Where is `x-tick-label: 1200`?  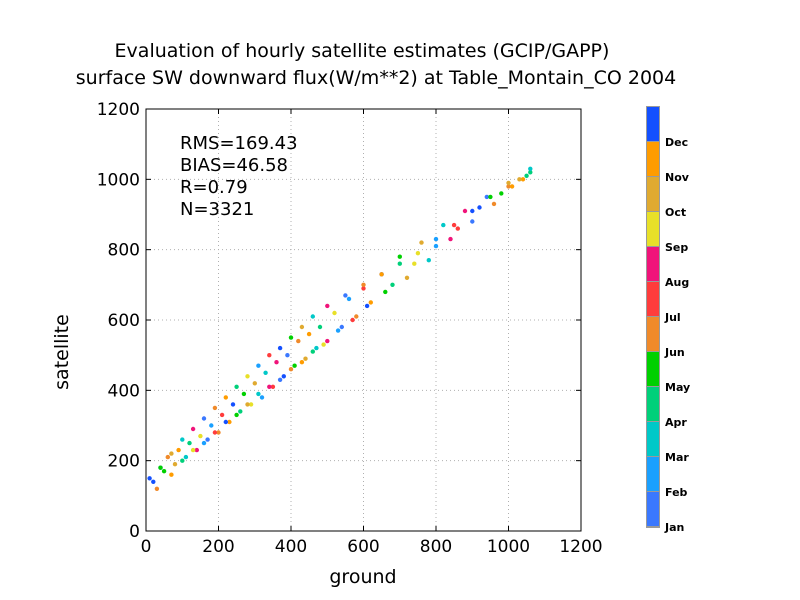 x-tick-label: 1200 is located at coordinates (580, 547).